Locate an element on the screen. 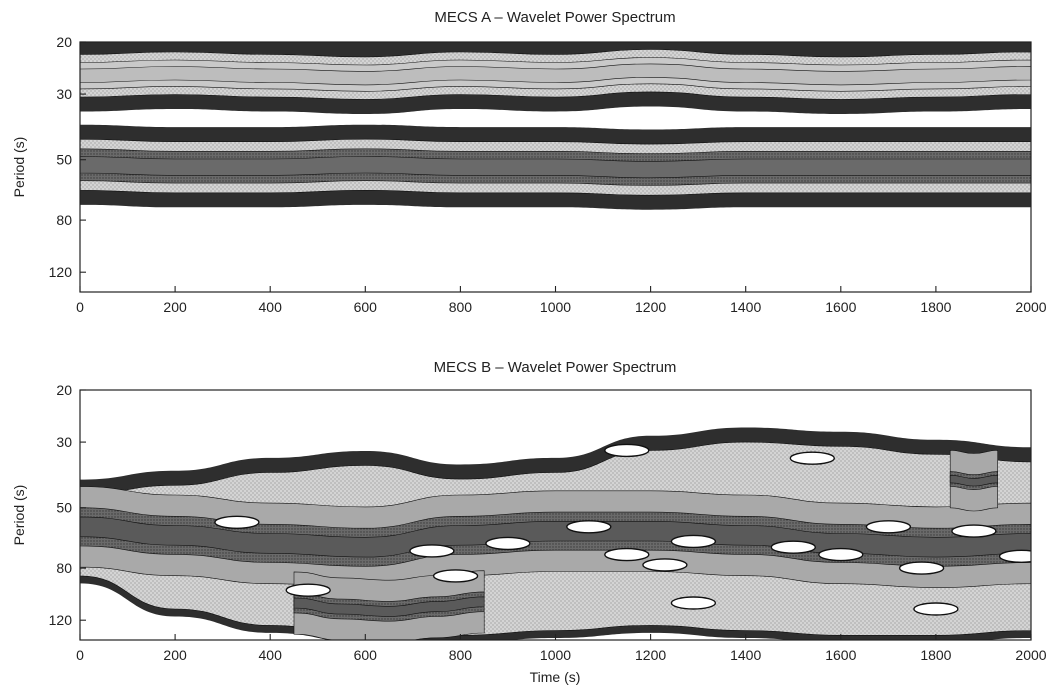  panel-a-x-tick-label: 200 is located at coordinates (175, 307).